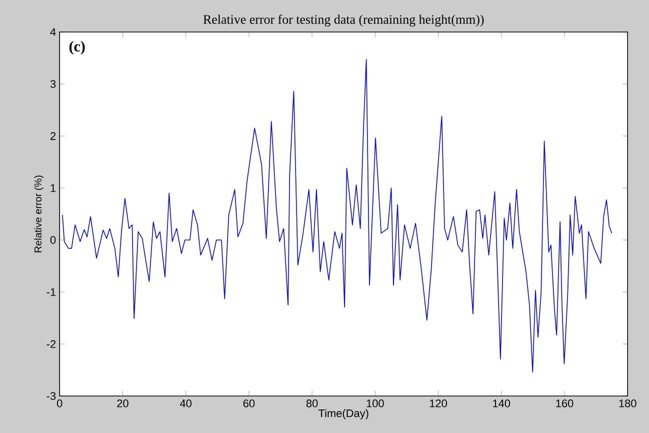 This screenshot has height=433, width=649. I want to click on x-tick-label: 160, so click(565, 404).